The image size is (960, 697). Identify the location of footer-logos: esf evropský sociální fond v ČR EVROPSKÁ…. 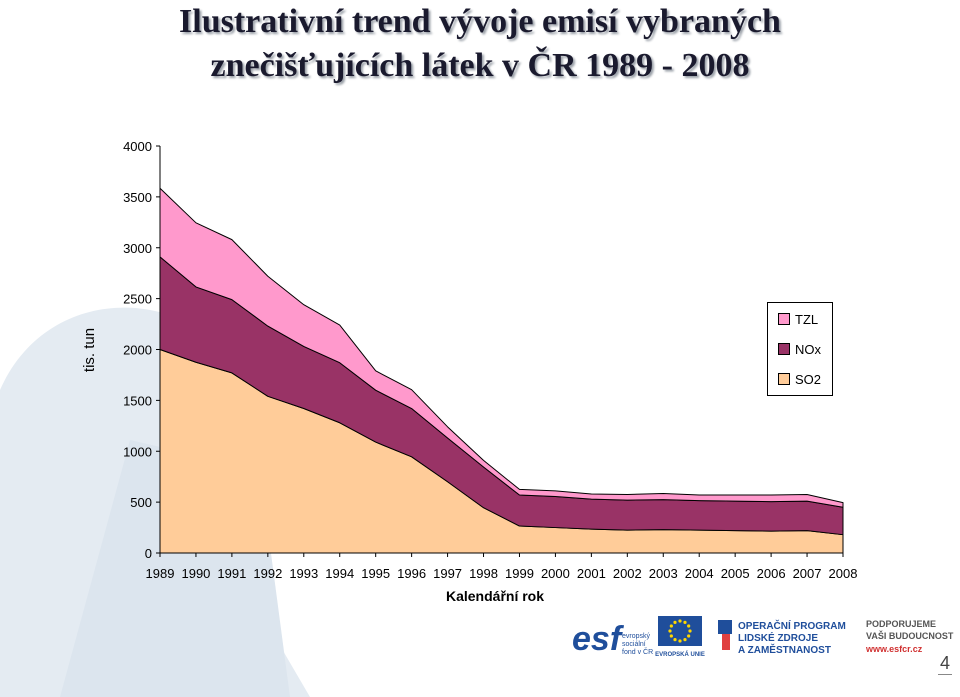
(763, 637).